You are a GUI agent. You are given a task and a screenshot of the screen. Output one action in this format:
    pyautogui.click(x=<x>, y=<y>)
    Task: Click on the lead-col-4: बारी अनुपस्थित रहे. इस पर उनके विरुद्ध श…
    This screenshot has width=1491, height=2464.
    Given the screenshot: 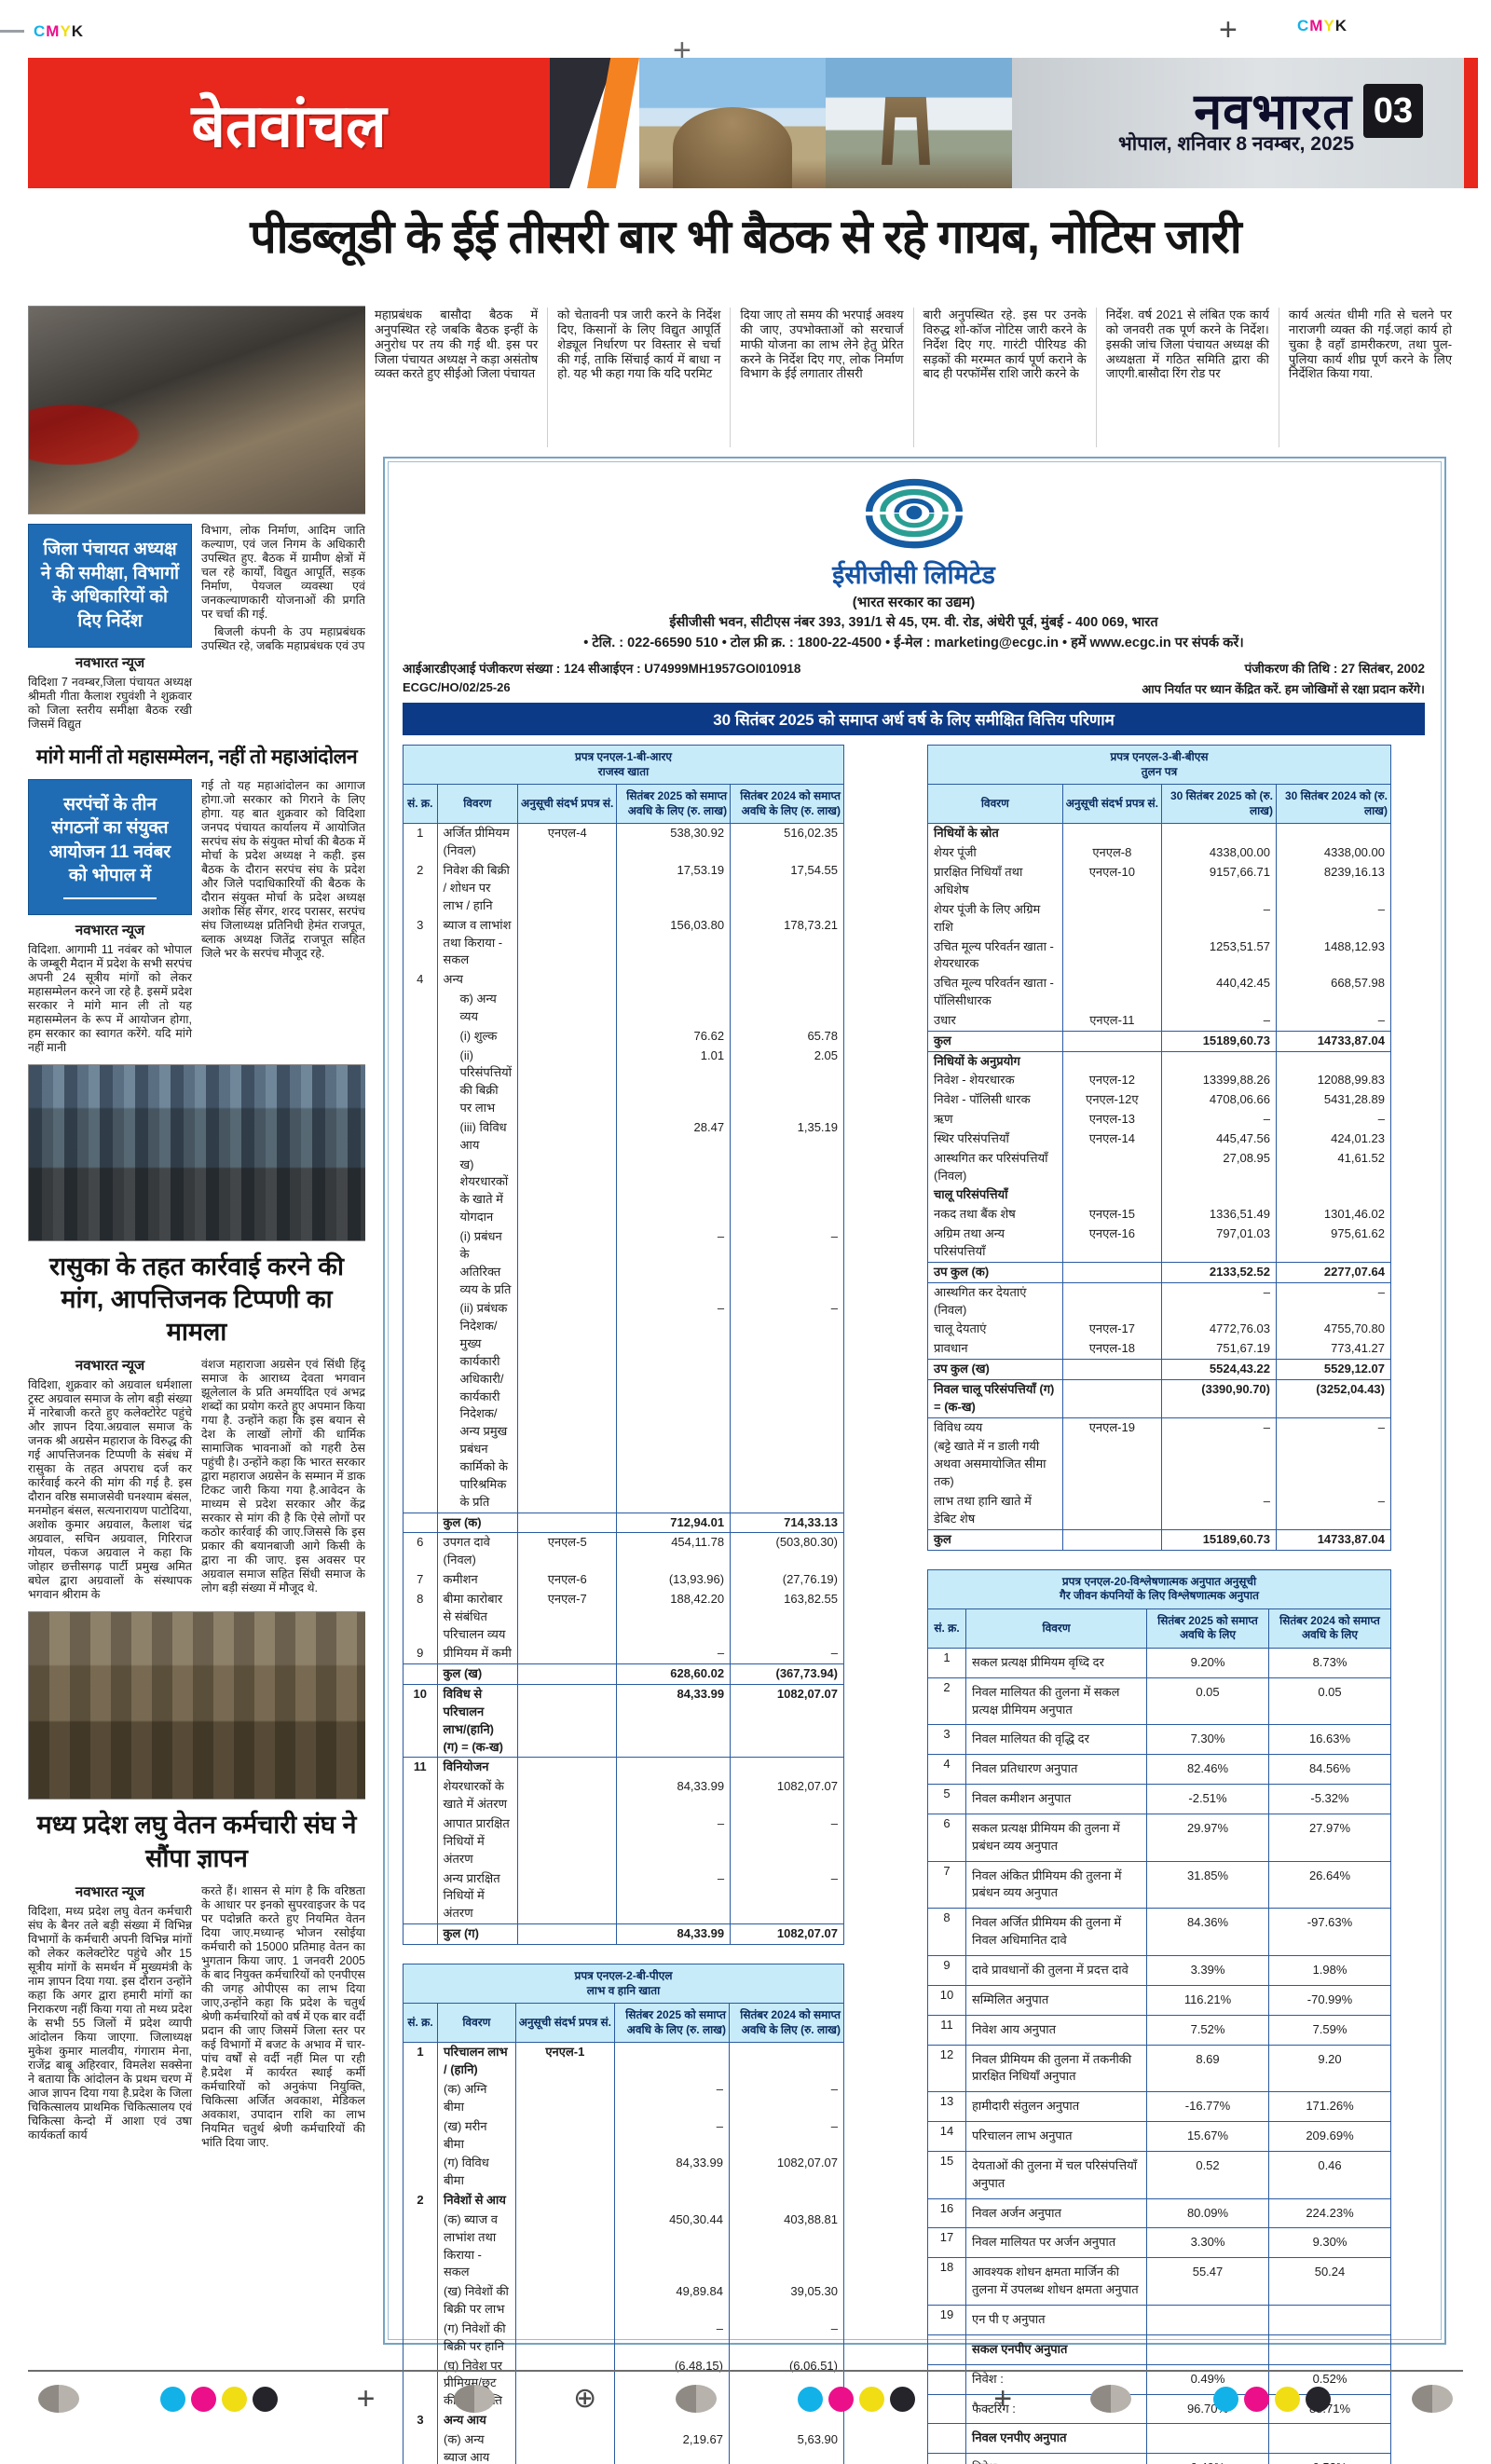 What is the action you would take?
    pyautogui.click(x=1006, y=377)
    